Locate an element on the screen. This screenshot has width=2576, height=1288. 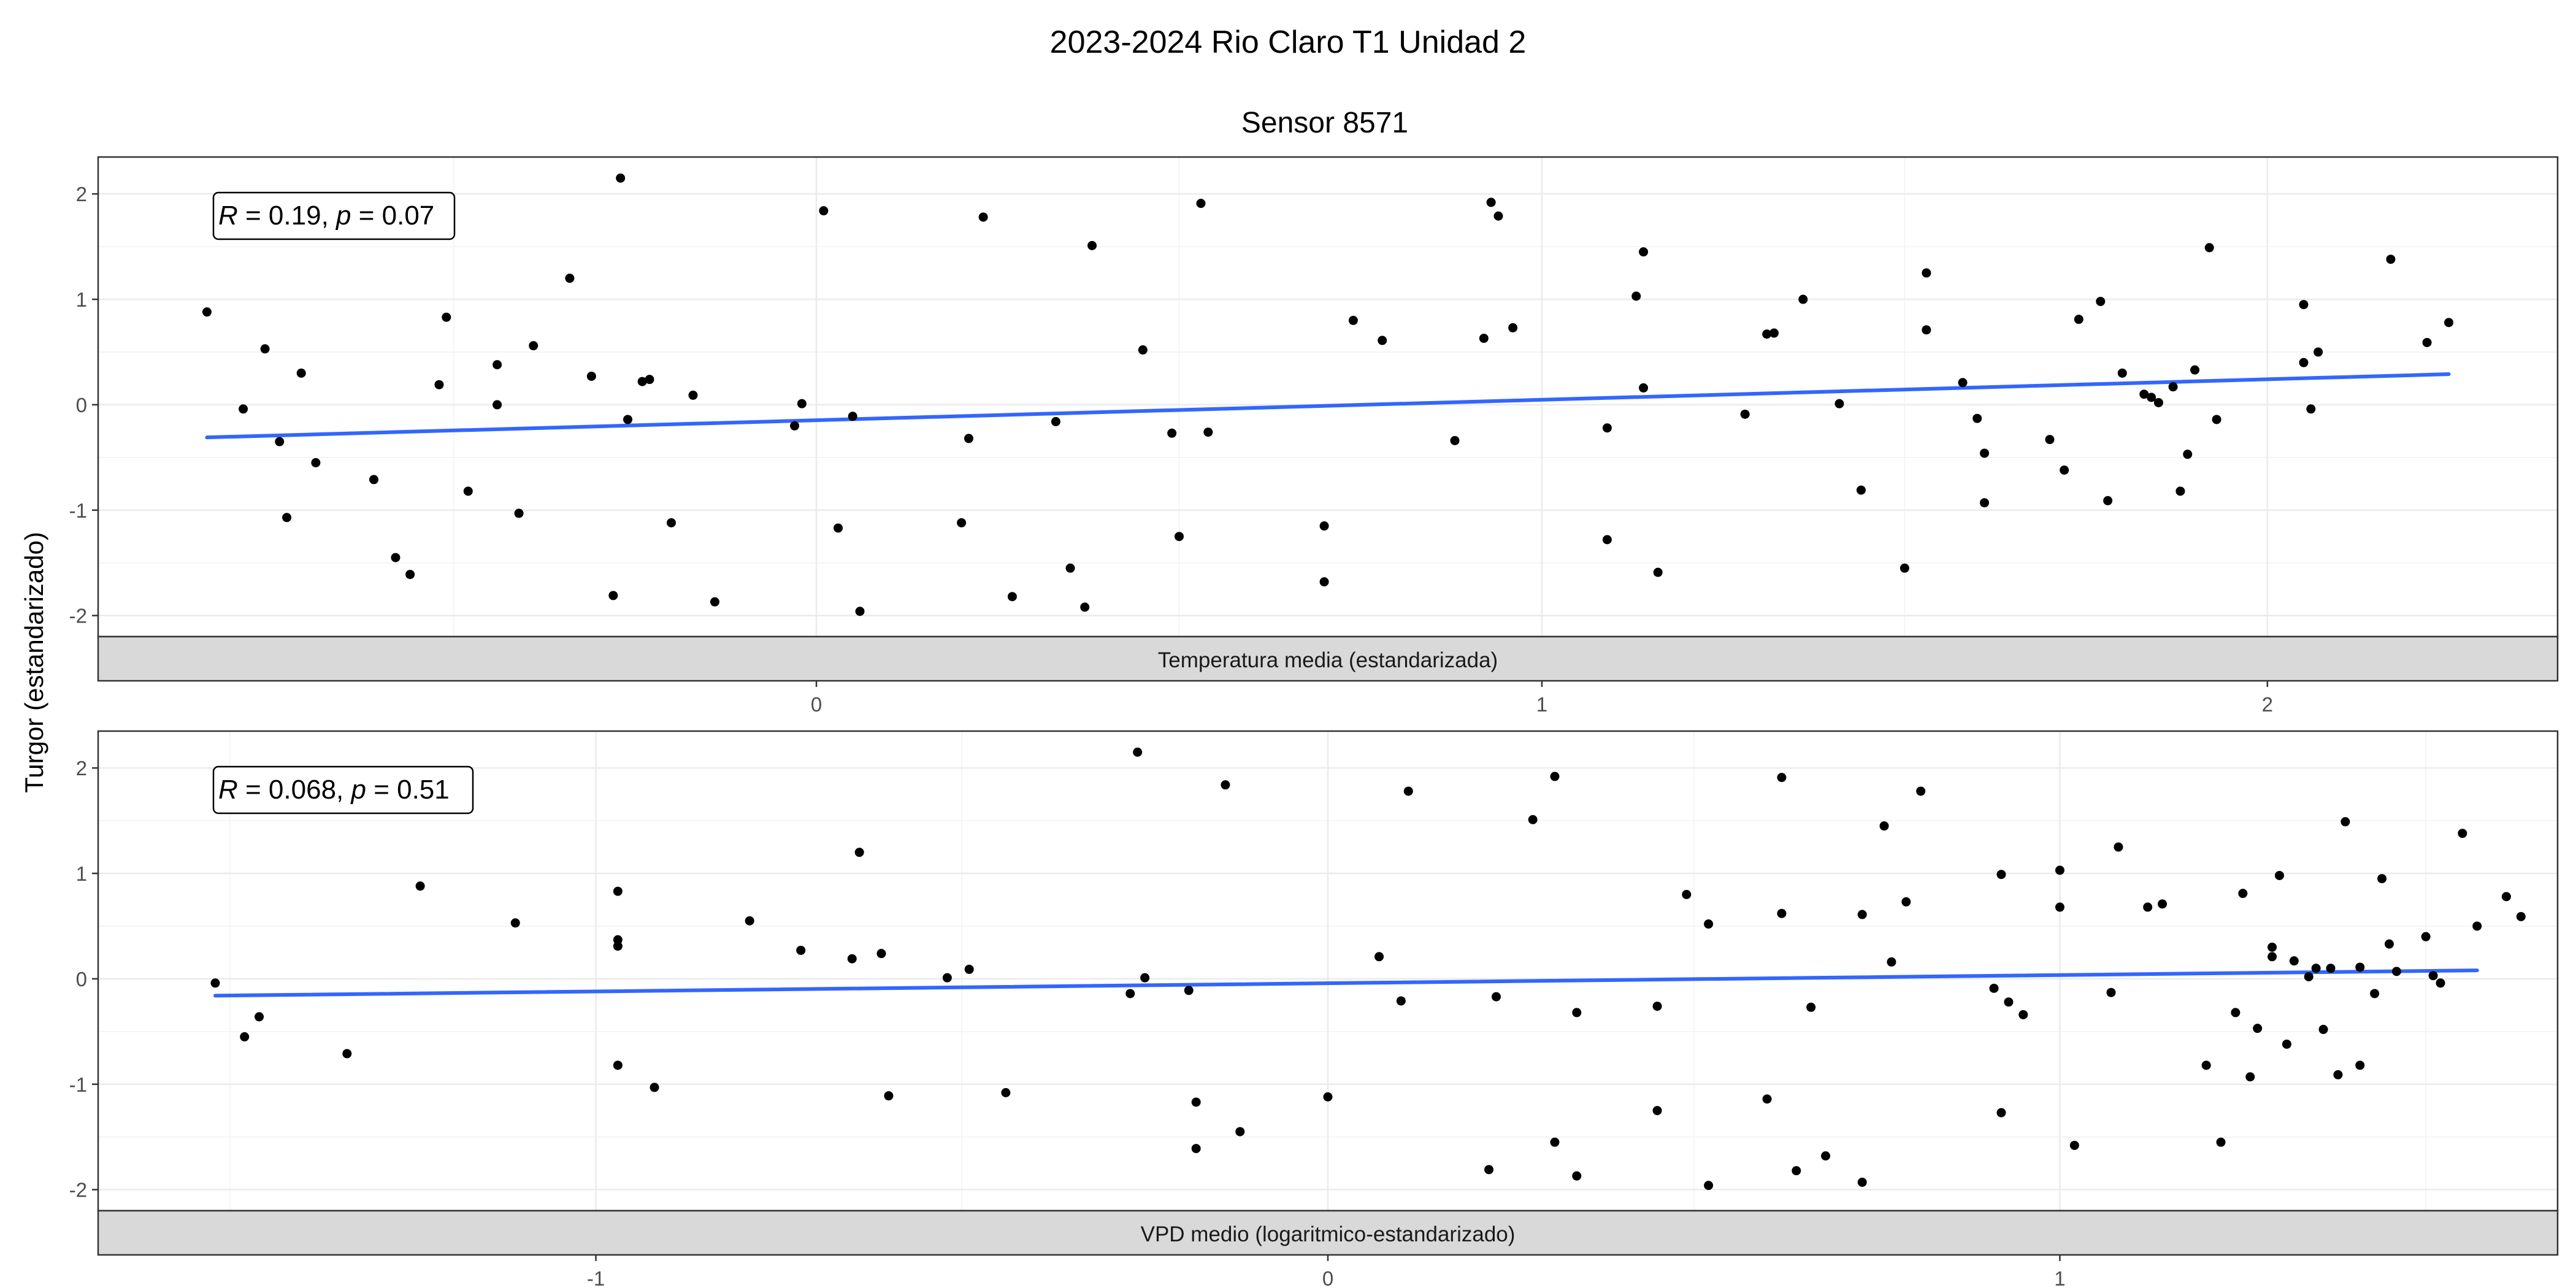
y-axis-ticks: -2 -1 0 1 2 is located at coordinates (83, 979).